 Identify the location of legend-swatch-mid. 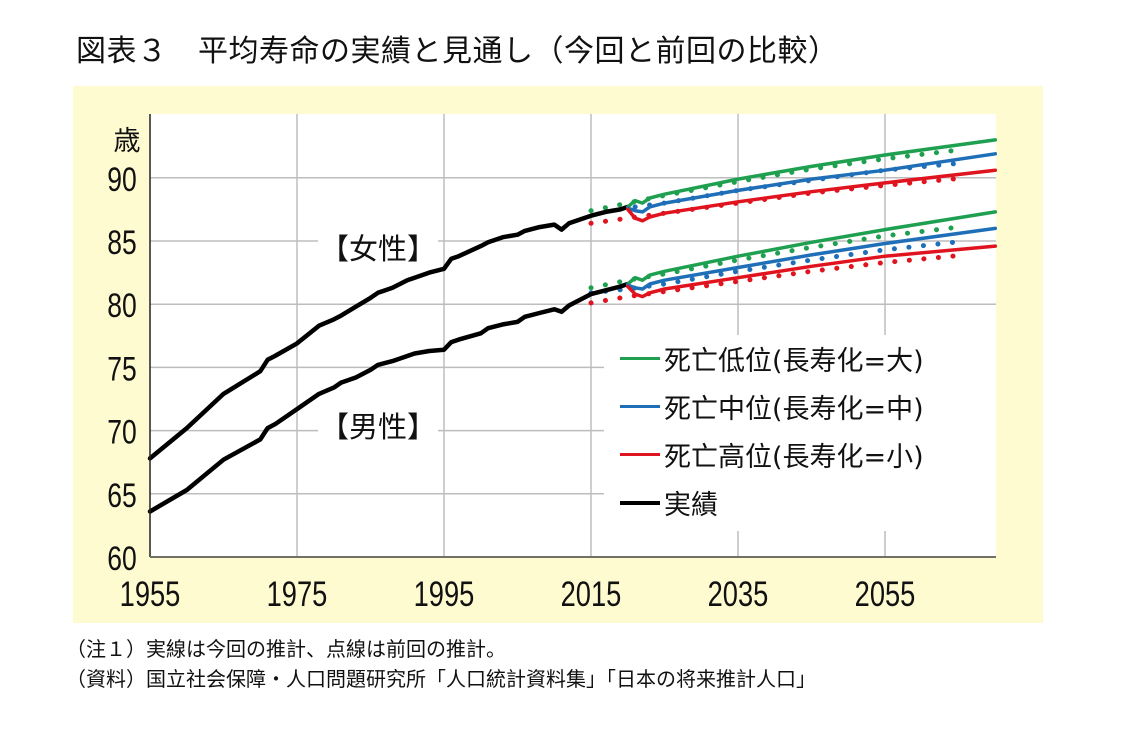
(640, 406).